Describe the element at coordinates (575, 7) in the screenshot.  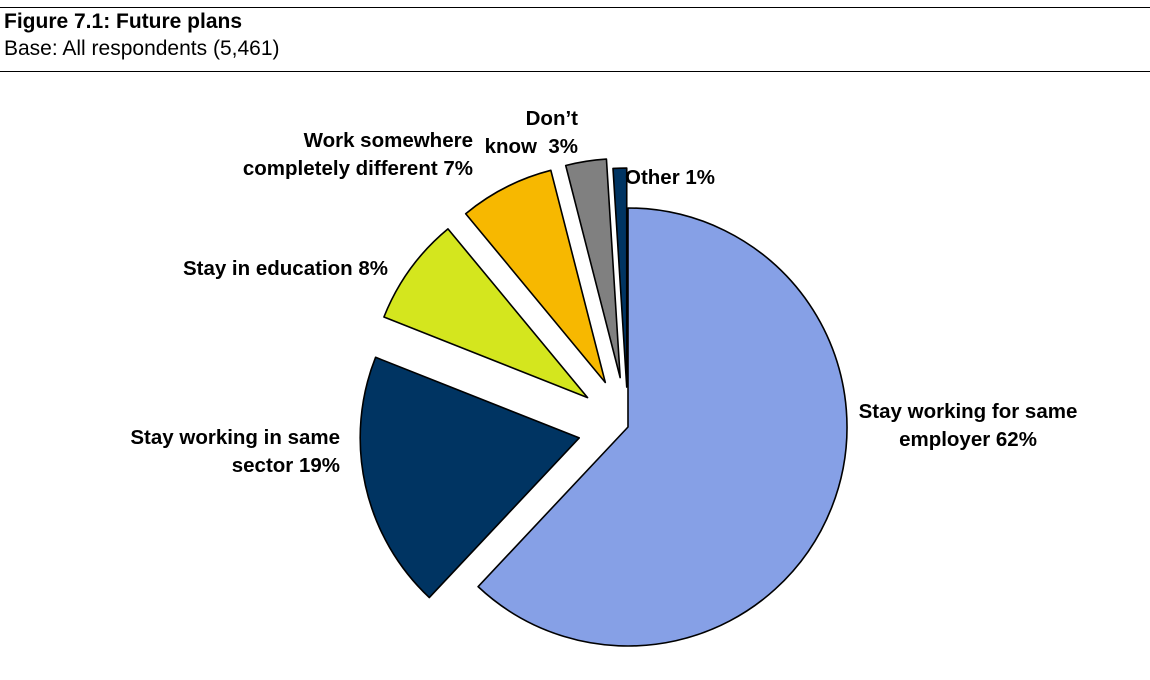
I see `top-rule` at that location.